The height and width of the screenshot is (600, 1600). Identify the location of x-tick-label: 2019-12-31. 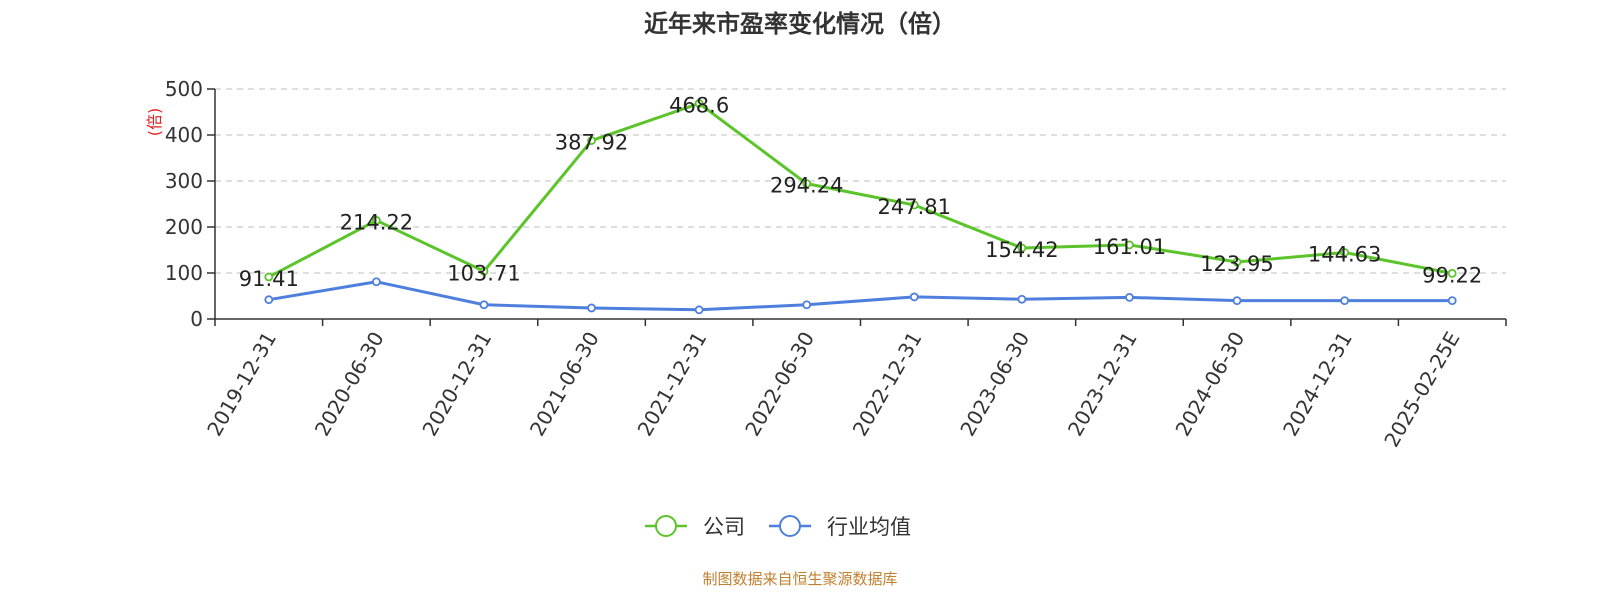
(241, 384).